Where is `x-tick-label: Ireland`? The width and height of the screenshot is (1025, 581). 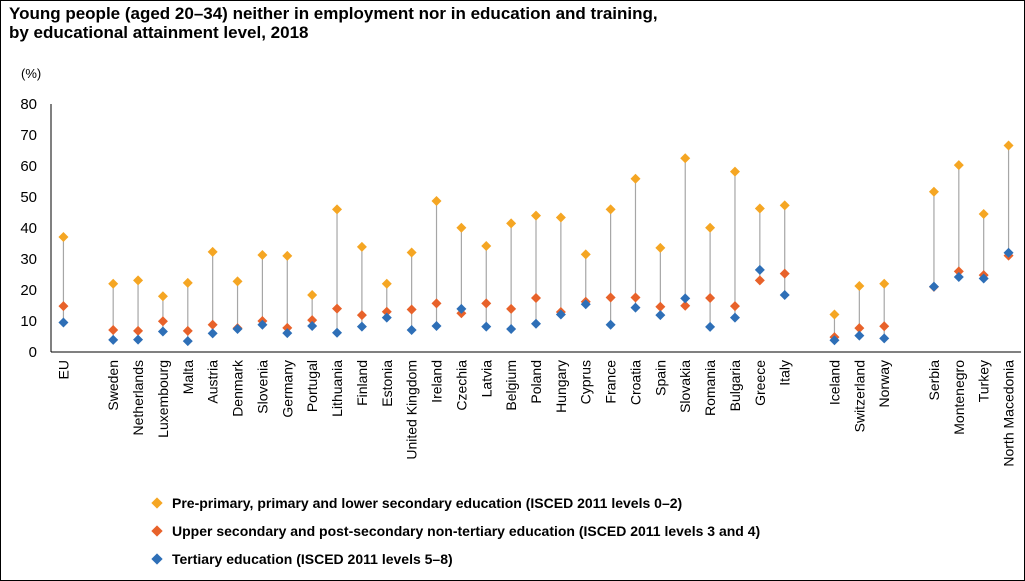
x-tick-label: Ireland is located at coordinates (437, 381).